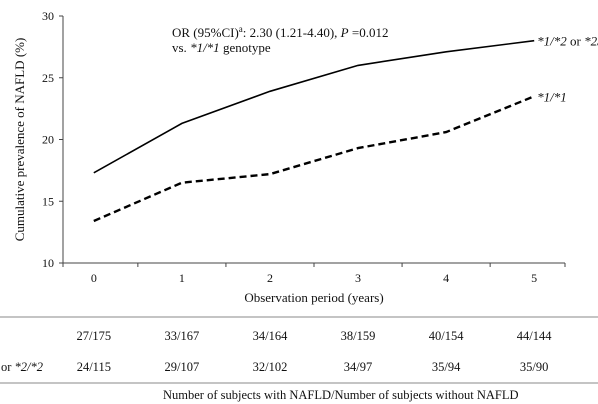 The image size is (598, 404). I want to click on x-tick-label: 5, so click(534, 278).